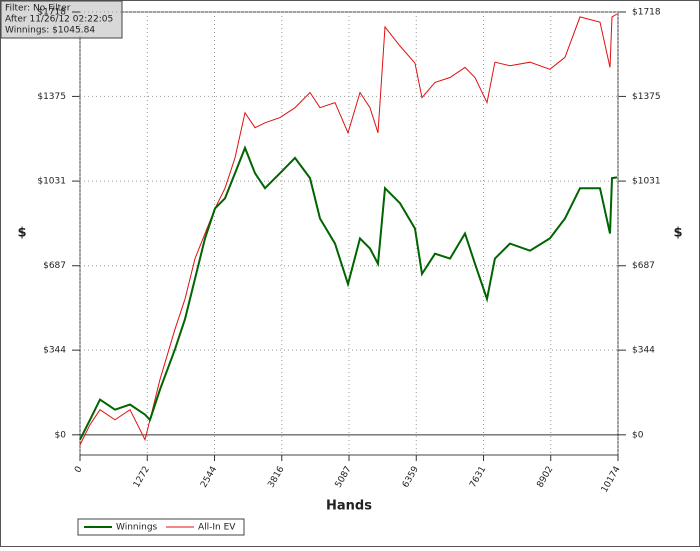 The image size is (700, 551). What do you see at coordinates (677, 233) in the screenshot?
I see `y2-axis-label: $` at bounding box center [677, 233].